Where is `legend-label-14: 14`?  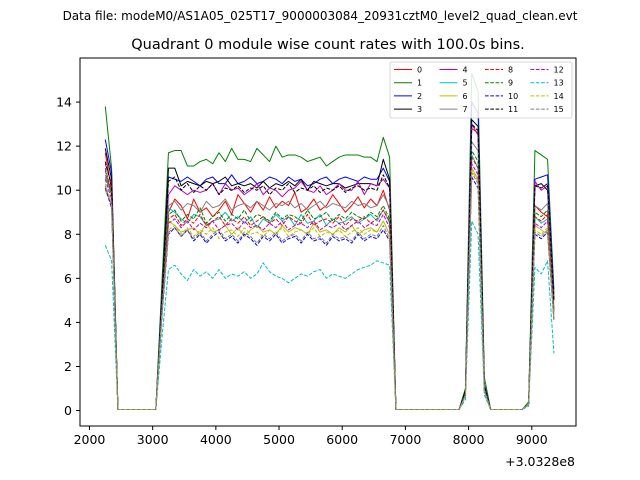 legend-label-14: 14 is located at coordinates (559, 96).